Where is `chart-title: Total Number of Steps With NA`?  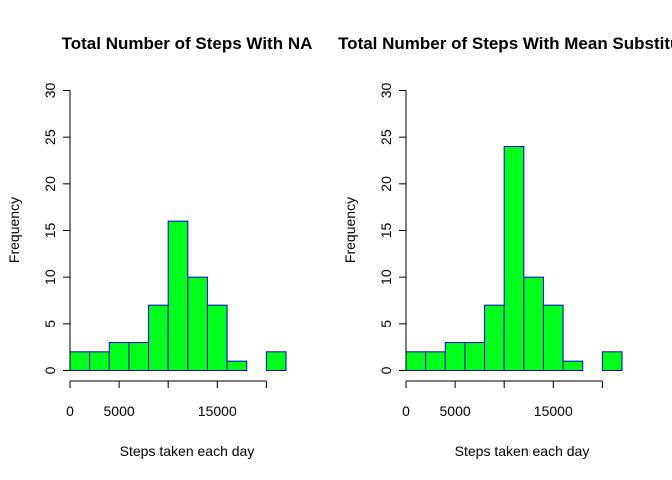 chart-title: Total Number of Steps With NA is located at coordinates (187, 43).